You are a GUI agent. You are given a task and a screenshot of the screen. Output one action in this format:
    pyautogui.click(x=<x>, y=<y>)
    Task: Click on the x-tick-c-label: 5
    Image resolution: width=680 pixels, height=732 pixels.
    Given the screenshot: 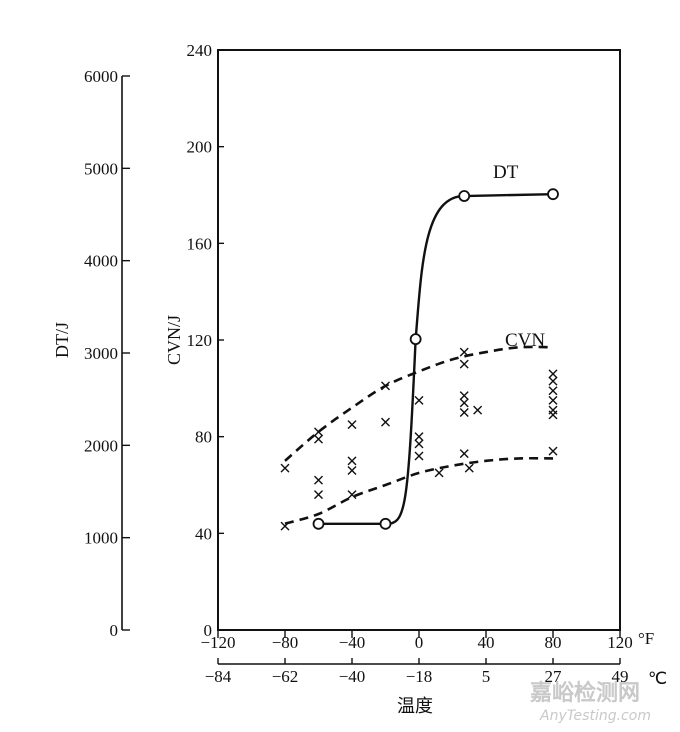 What is the action you would take?
    pyautogui.click(x=486, y=676)
    